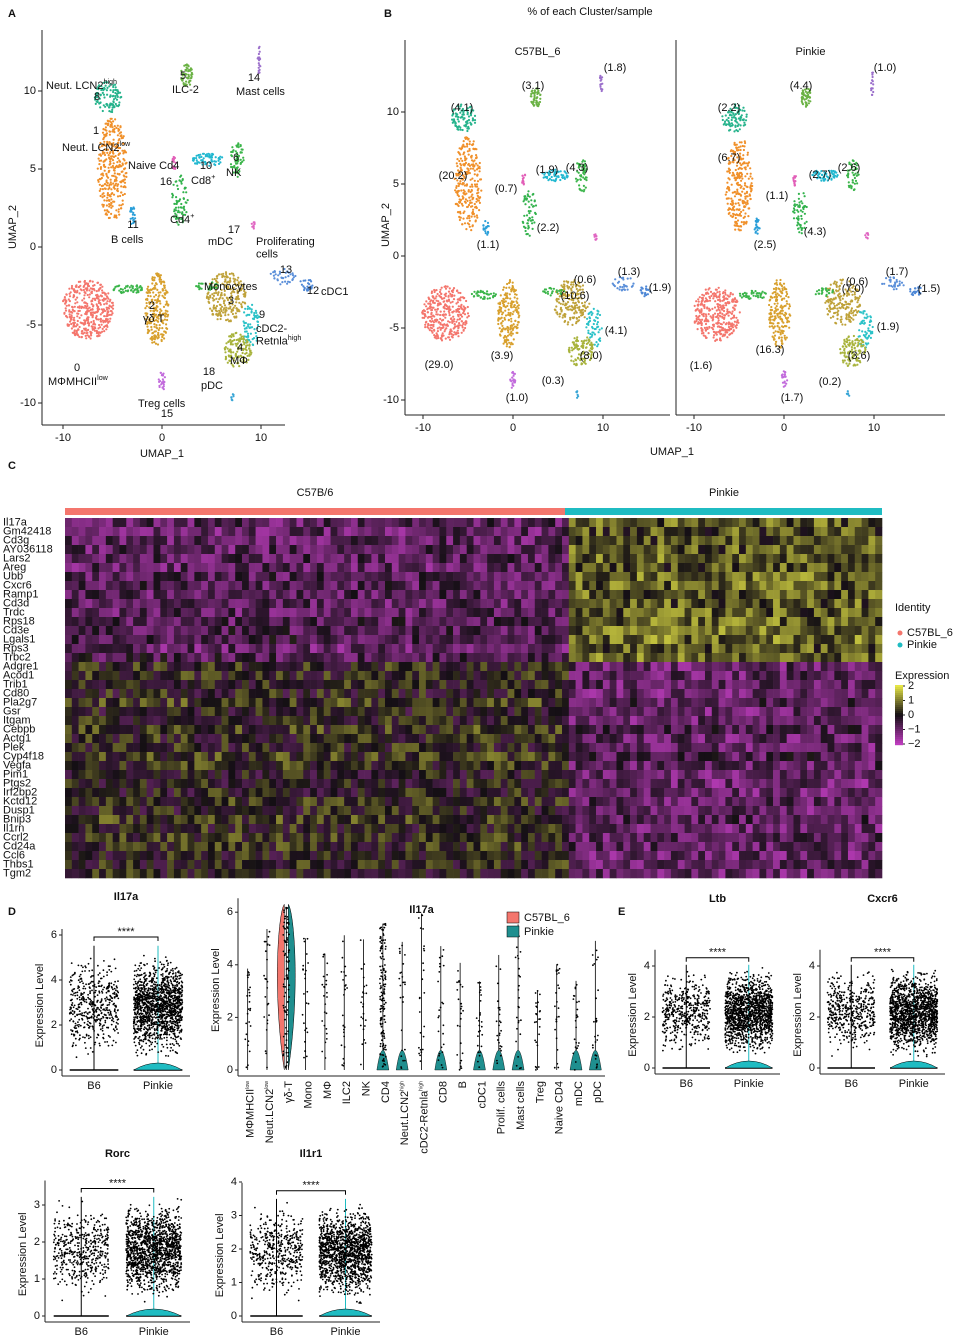  I want to click on panel-letter: C, so click(12, 466).